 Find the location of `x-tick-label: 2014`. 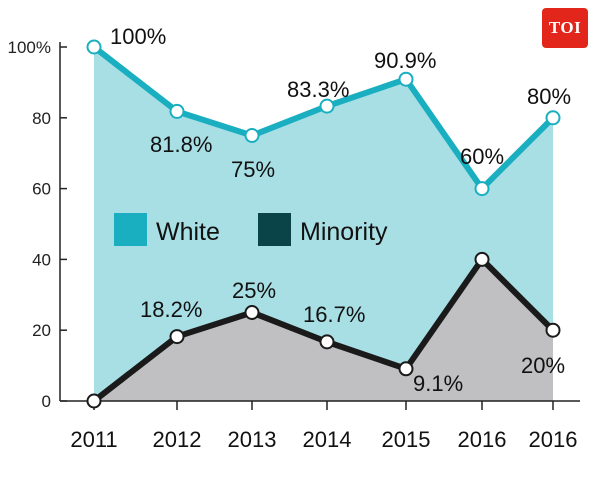

x-tick-label: 2014 is located at coordinates (327, 439).